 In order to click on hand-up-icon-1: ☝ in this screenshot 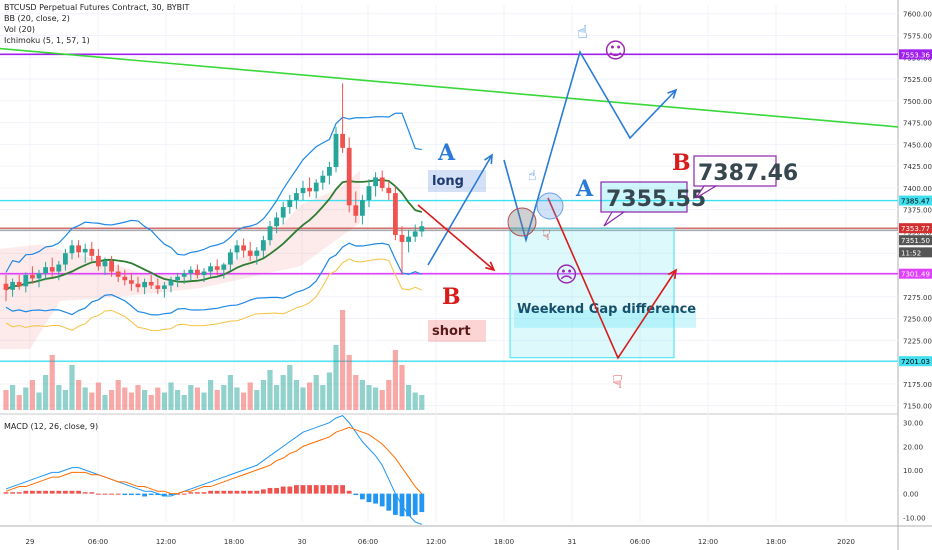, I will do `click(582, 32)`.